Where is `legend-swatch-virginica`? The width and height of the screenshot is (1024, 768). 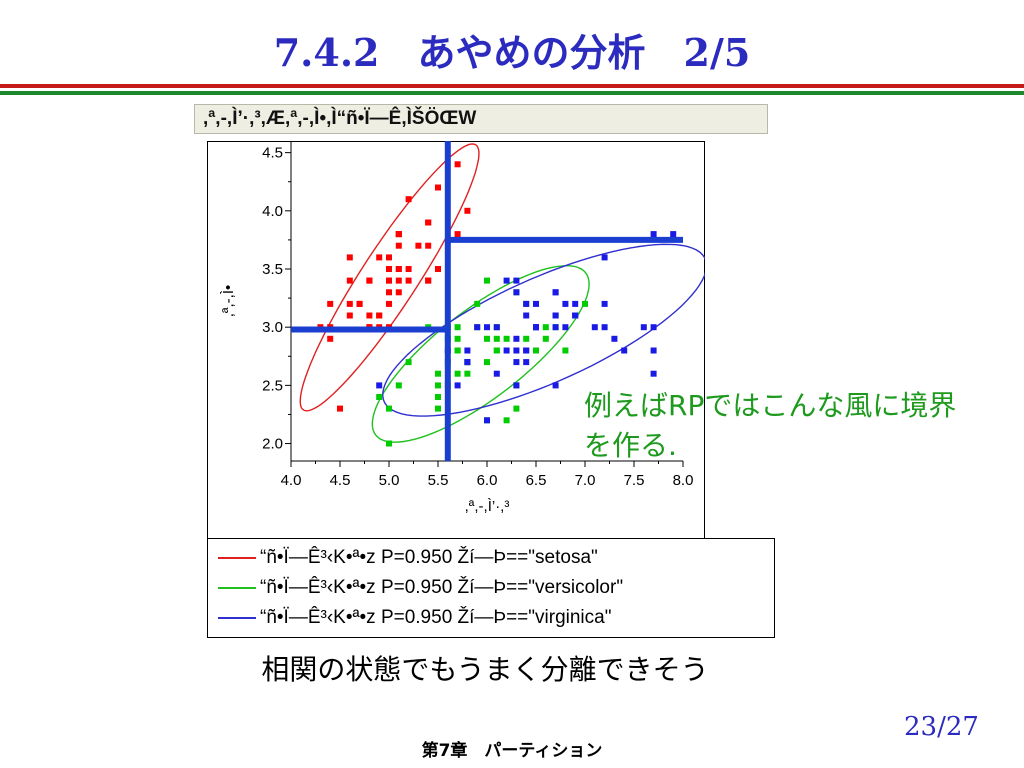
legend-swatch-virginica is located at coordinates (237, 617).